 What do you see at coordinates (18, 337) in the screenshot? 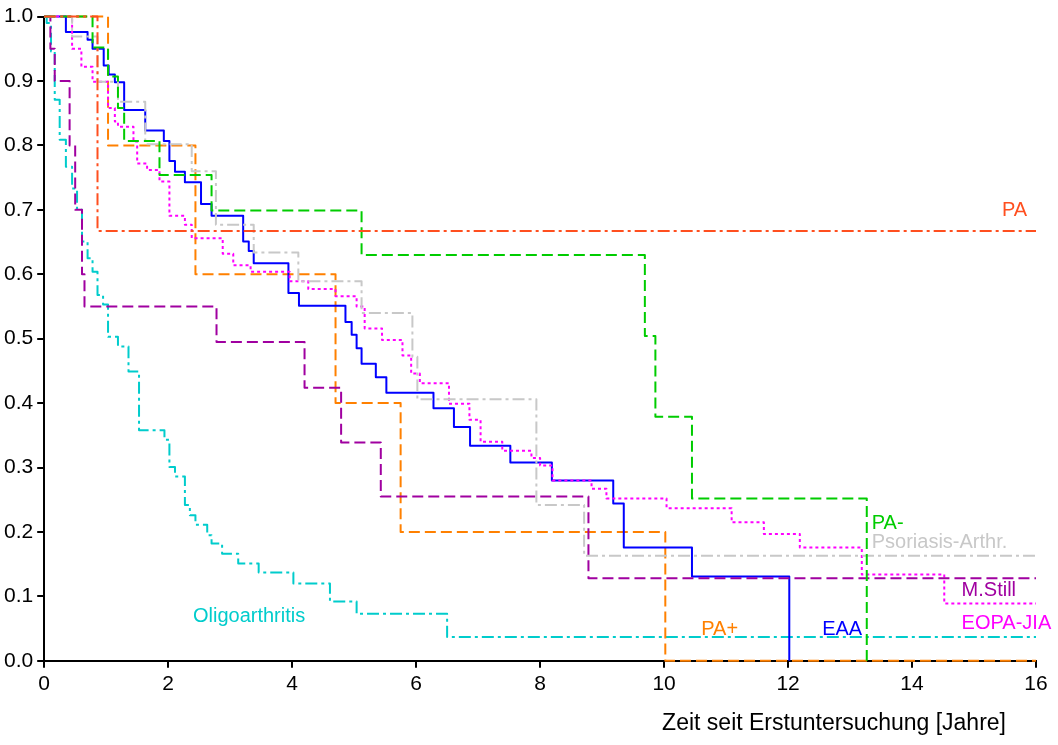
I see `y-tick-label: 0.5` at bounding box center [18, 337].